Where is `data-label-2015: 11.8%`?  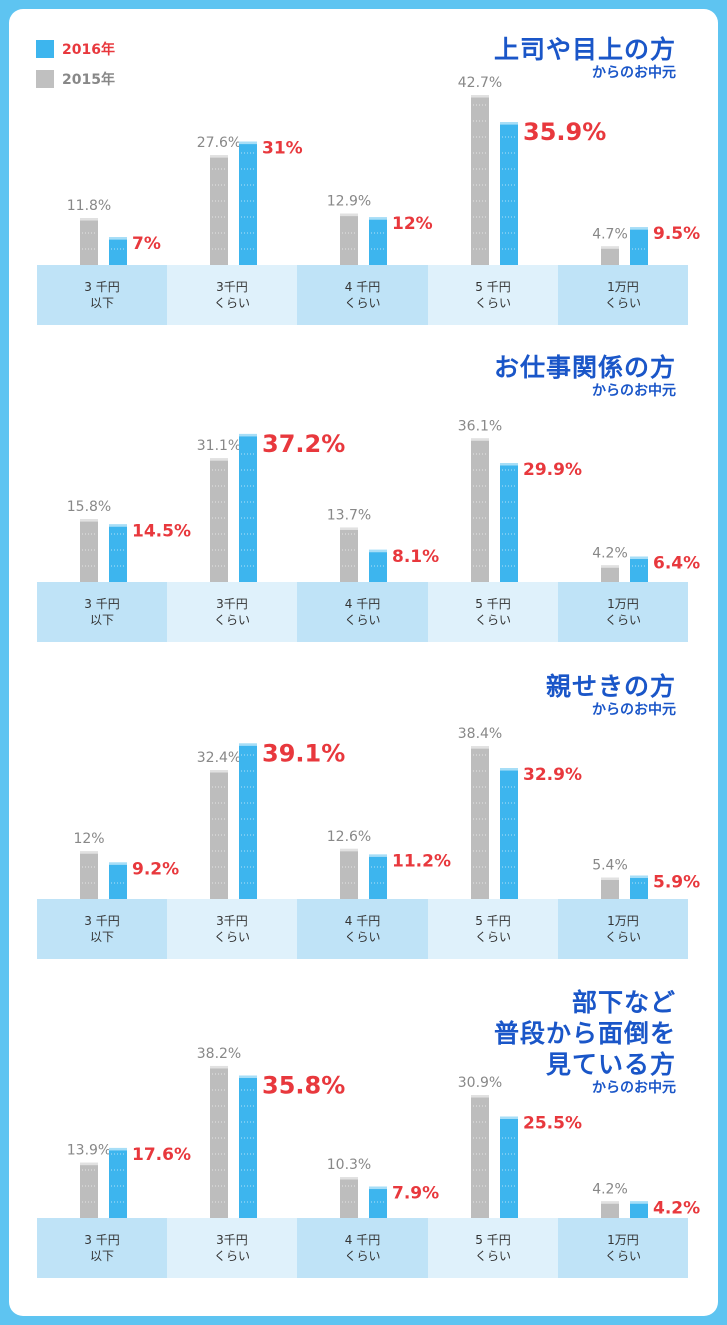 data-label-2015: 11.8% is located at coordinates (89, 206).